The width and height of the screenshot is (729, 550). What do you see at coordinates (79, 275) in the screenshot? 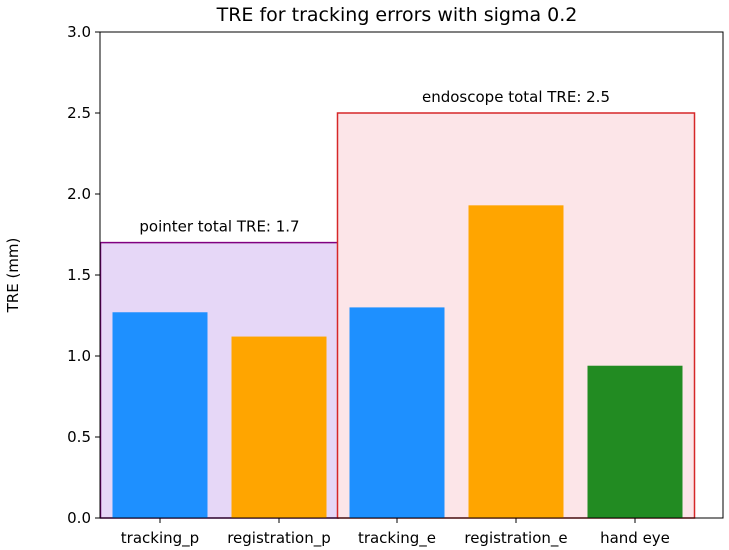
I see `y-tick-label: 1.5` at bounding box center [79, 275].